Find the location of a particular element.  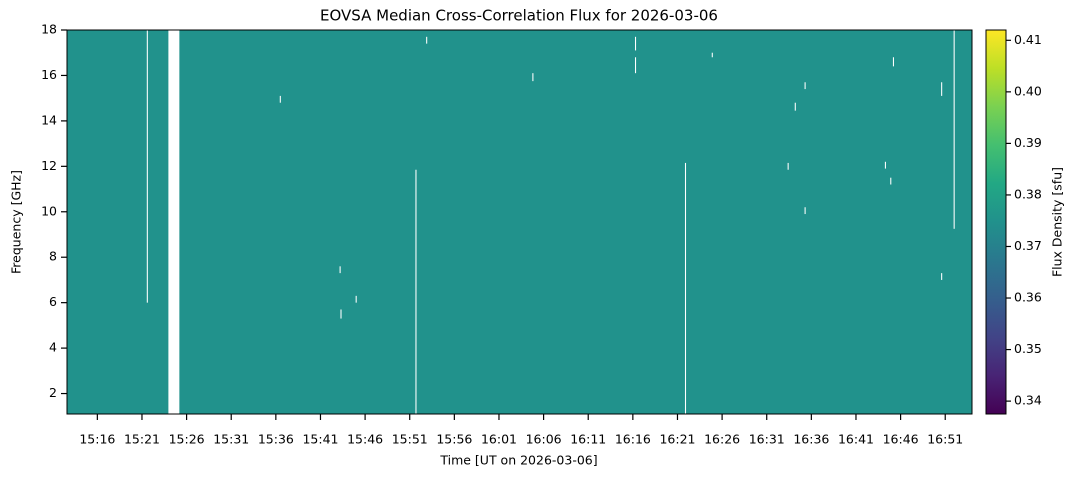

x-tick-label: 15:41 is located at coordinates (320, 439).